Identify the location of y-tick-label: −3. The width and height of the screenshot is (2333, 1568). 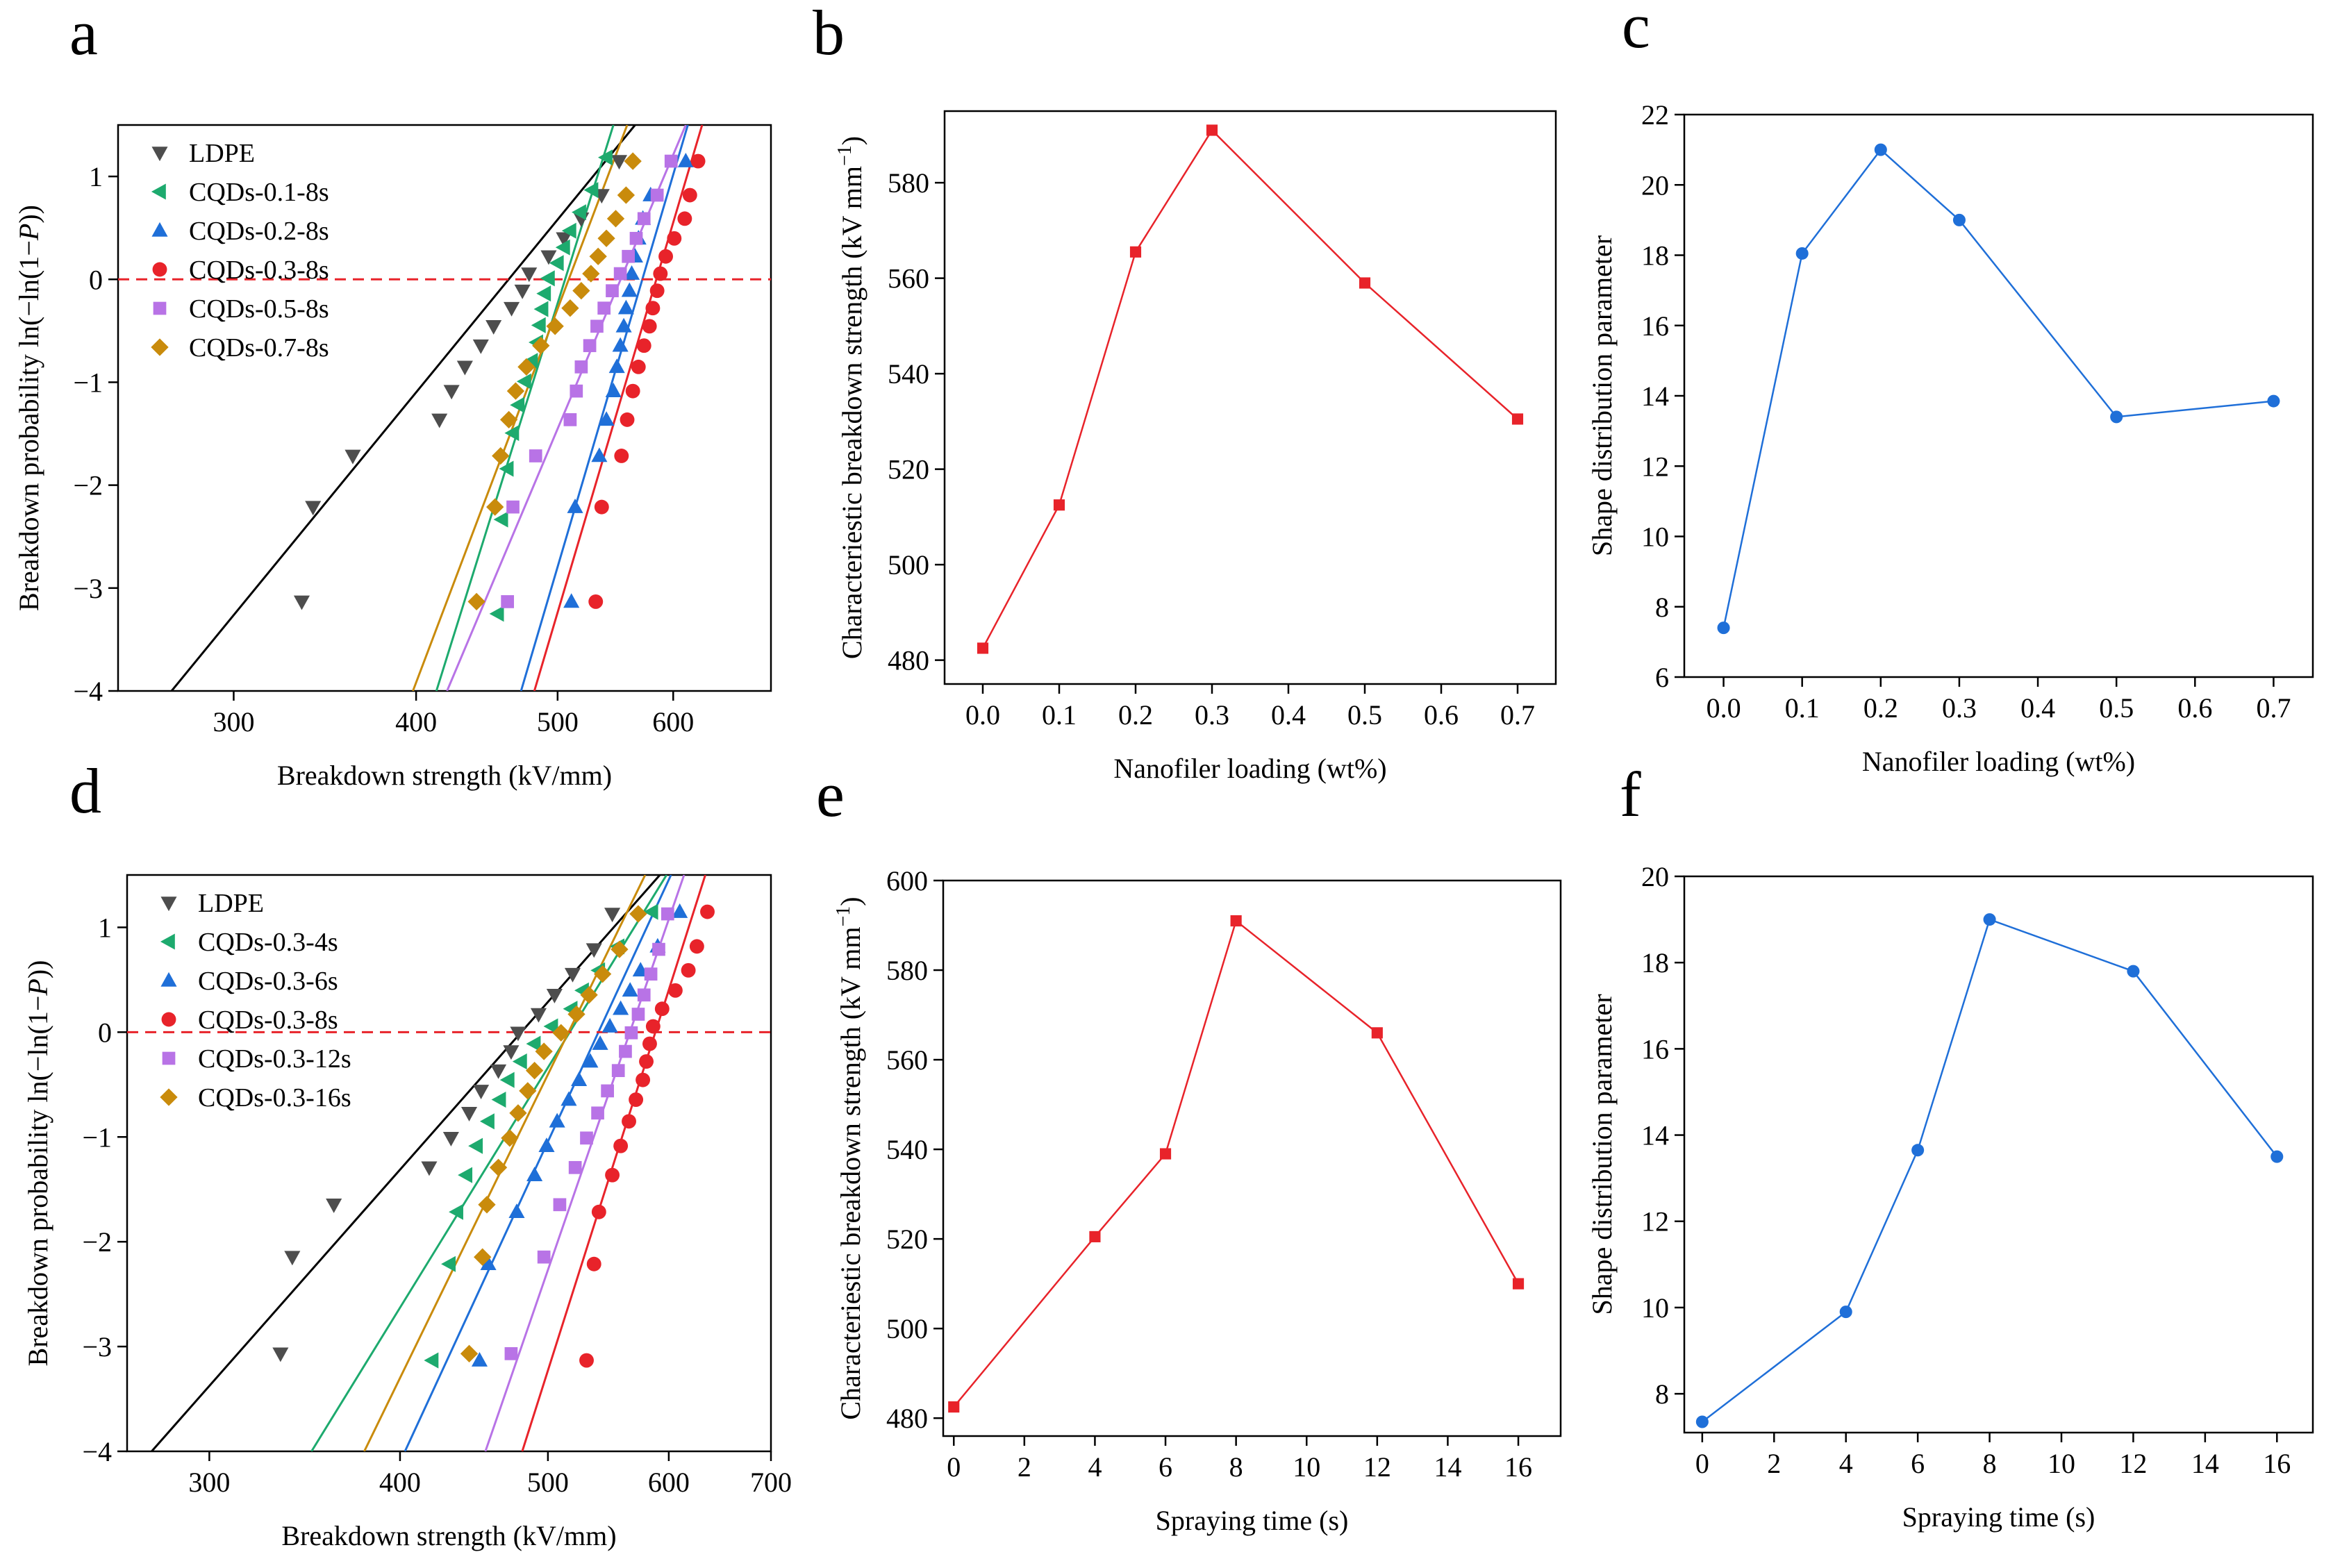
(97, 1347).